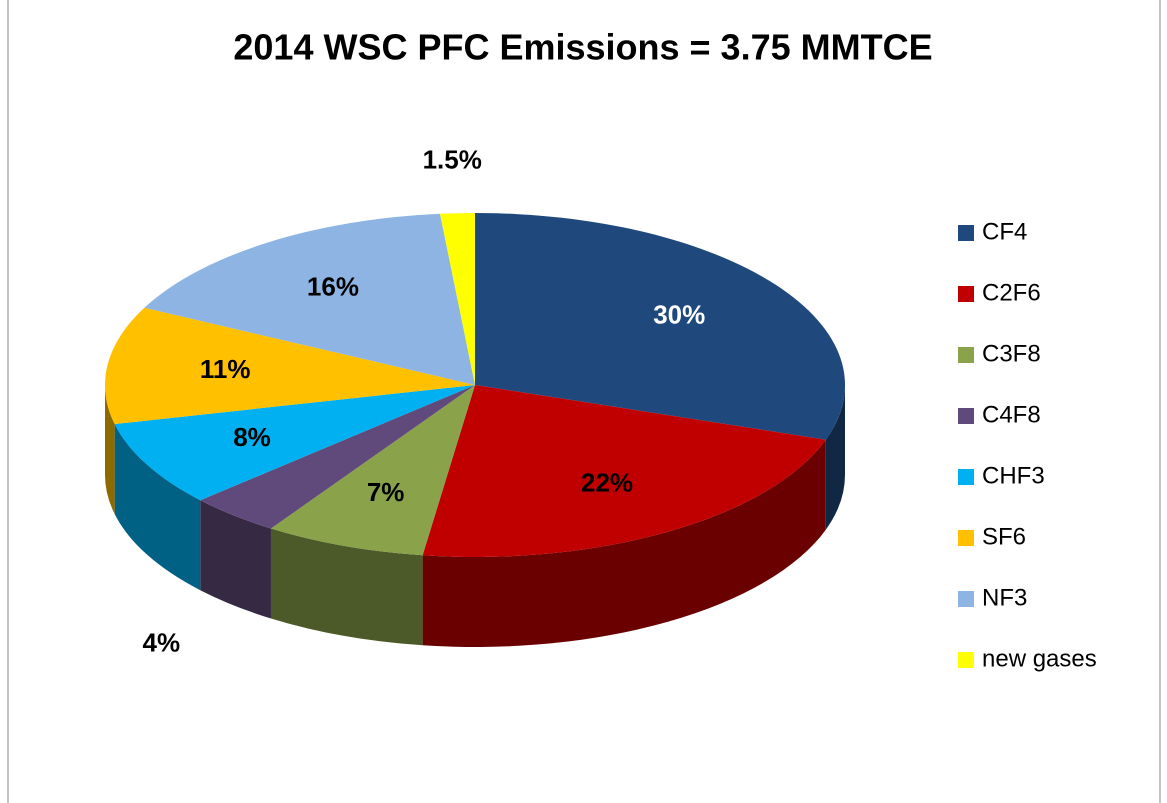 The height and width of the screenshot is (803, 1167). I want to click on value-label: 16%, so click(333, 286).